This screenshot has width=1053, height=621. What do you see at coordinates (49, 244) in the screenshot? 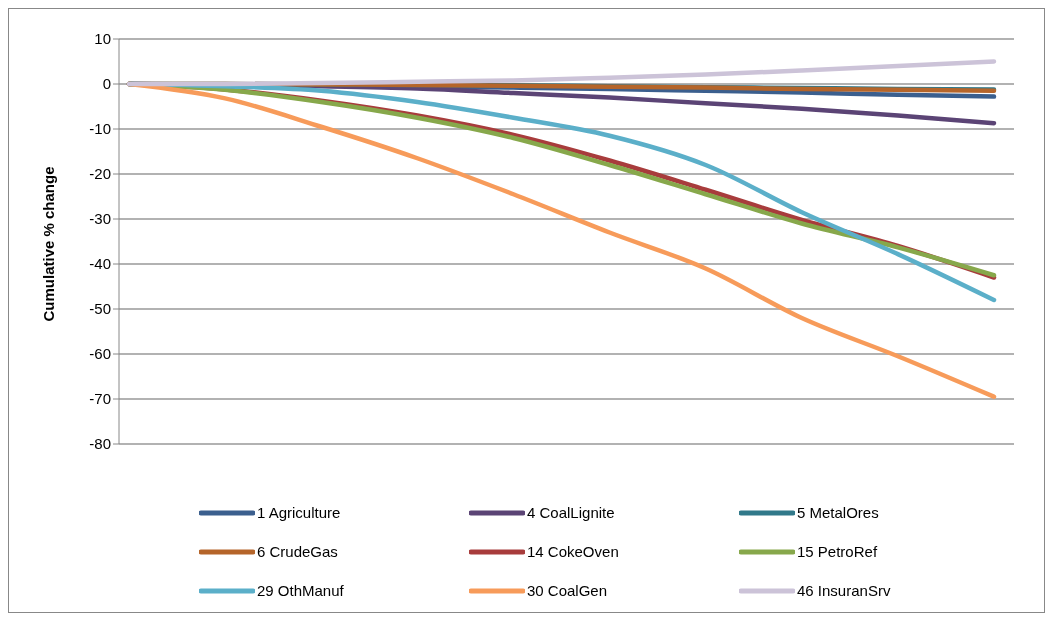
I see `y-axis-title: Cumulative % change` at bounding box center [49, 244].